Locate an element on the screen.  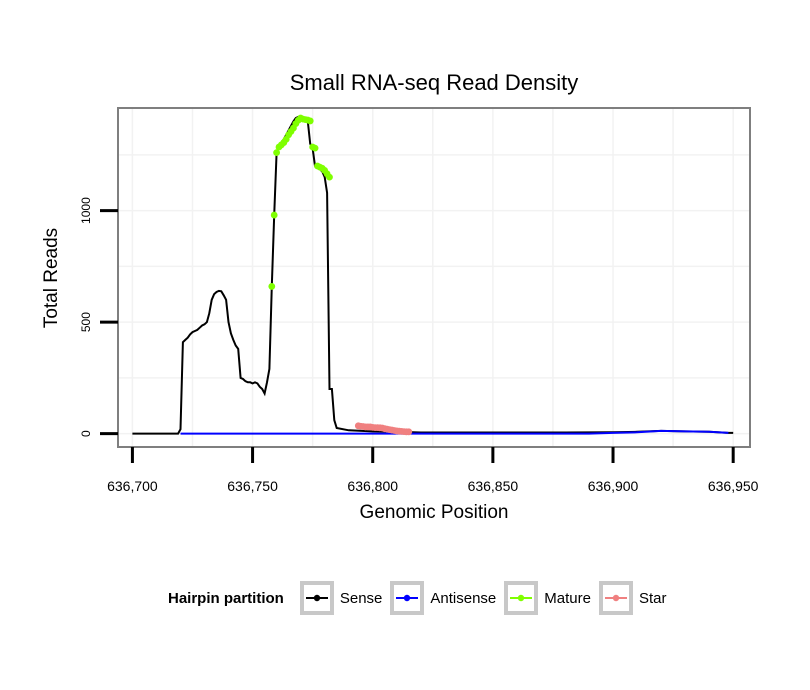
legend-label-mature: Mature is located at coordinates (567, 598).